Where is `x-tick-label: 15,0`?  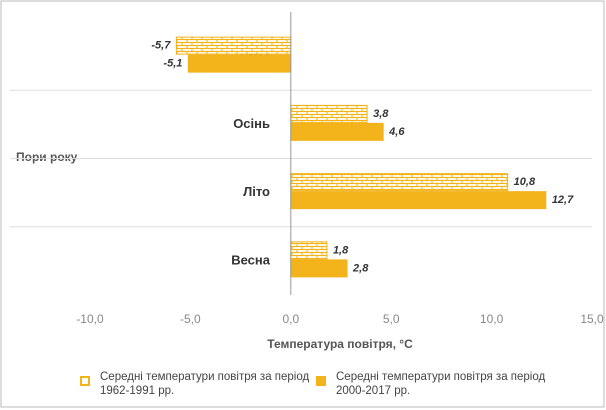
x-tick-label: 15,0 is located at coordinates (592, 319).